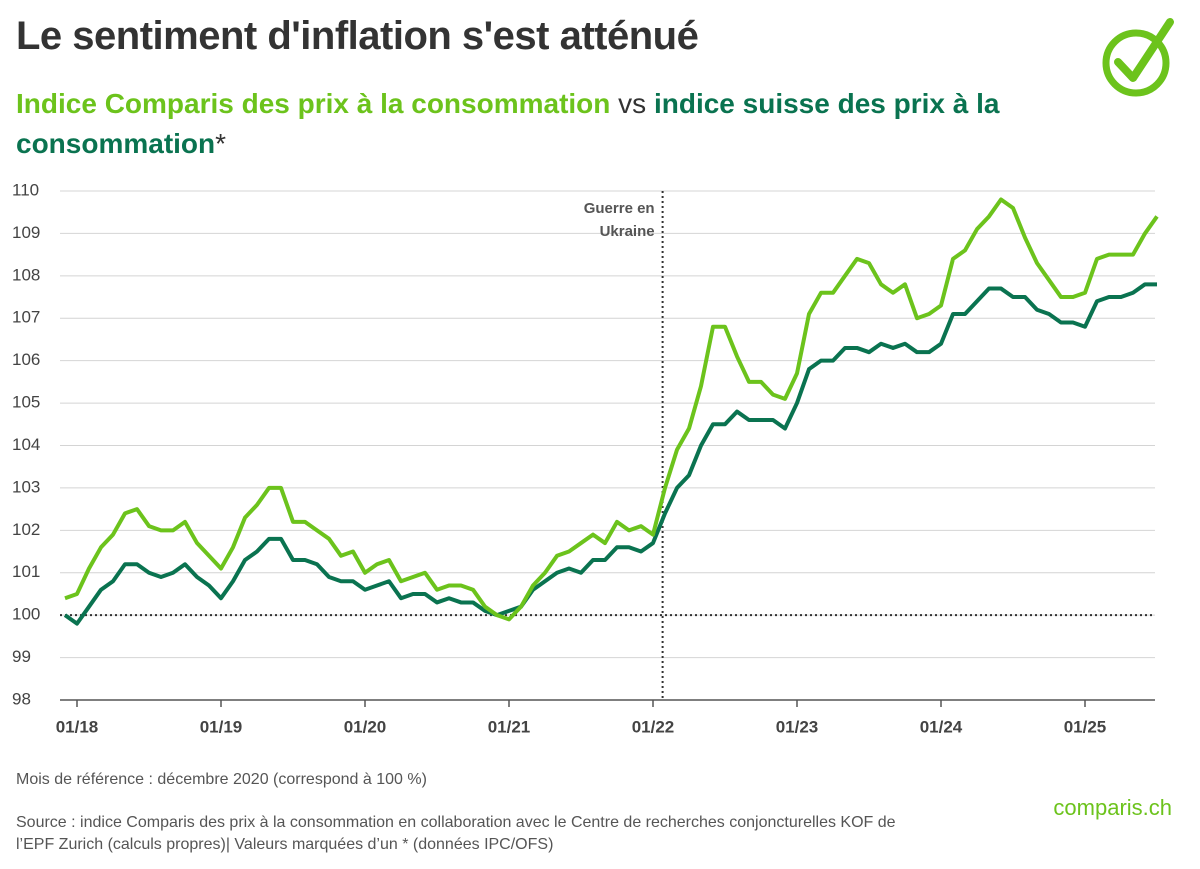 The width and height of the screenshot is (1200, 869). Describe the element at coordinates (221, 143) in the screenshot. I see `subtitle-suffix: *` at that location.